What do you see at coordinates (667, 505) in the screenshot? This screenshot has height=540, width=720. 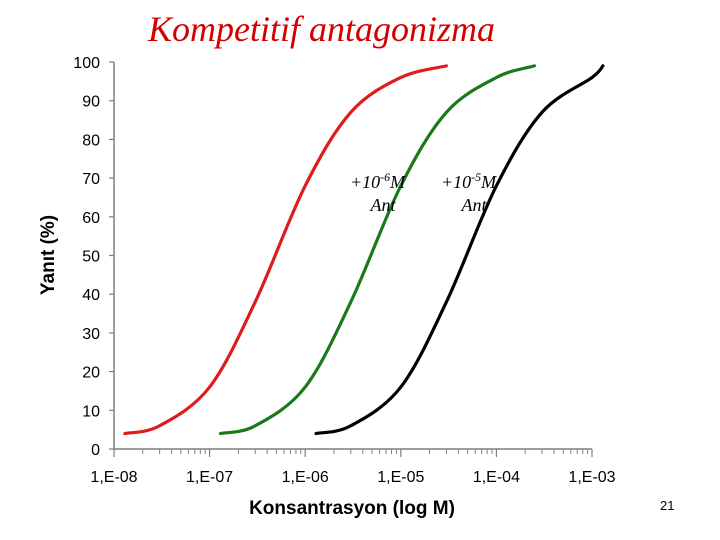 I see `page-number: 21` at bounding box center [667, 505].